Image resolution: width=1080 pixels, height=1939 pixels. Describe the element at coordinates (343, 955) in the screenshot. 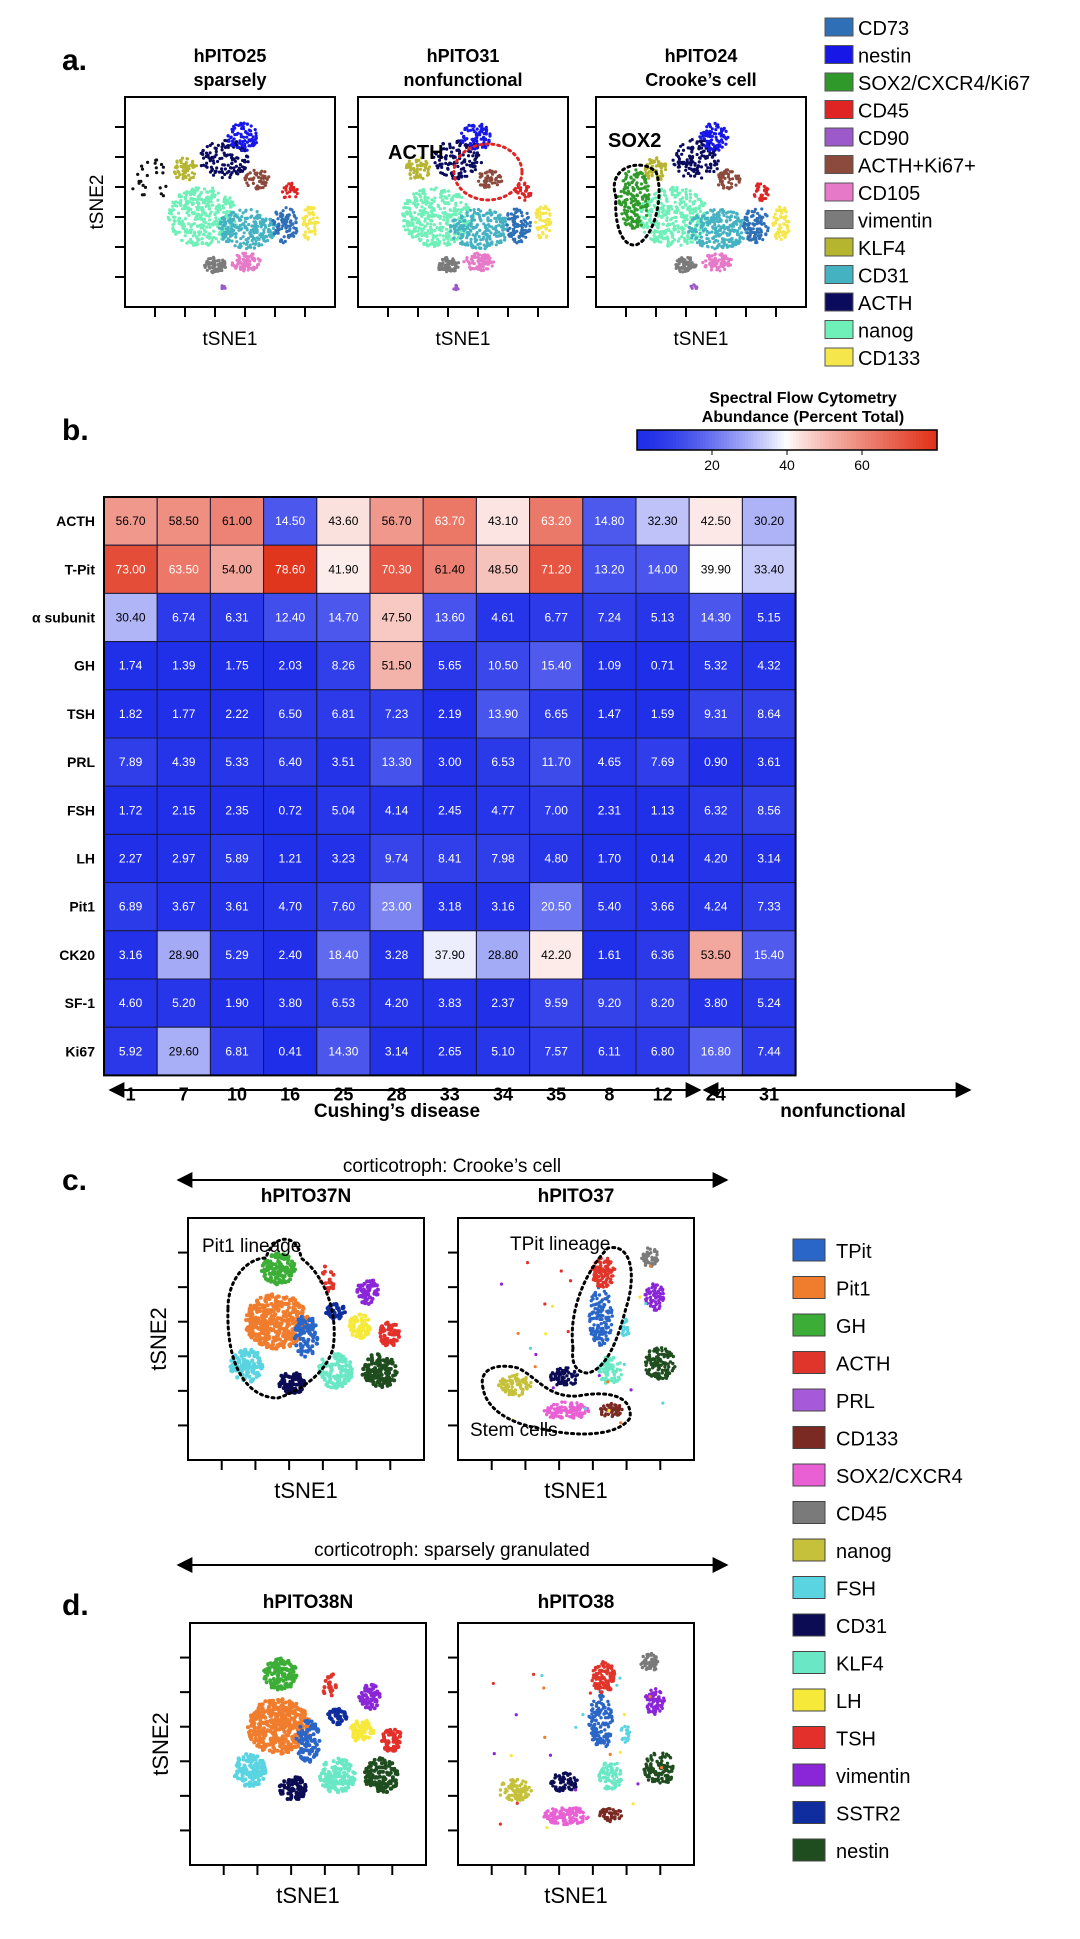

I see `heatmap-value: 18.40` at that location.